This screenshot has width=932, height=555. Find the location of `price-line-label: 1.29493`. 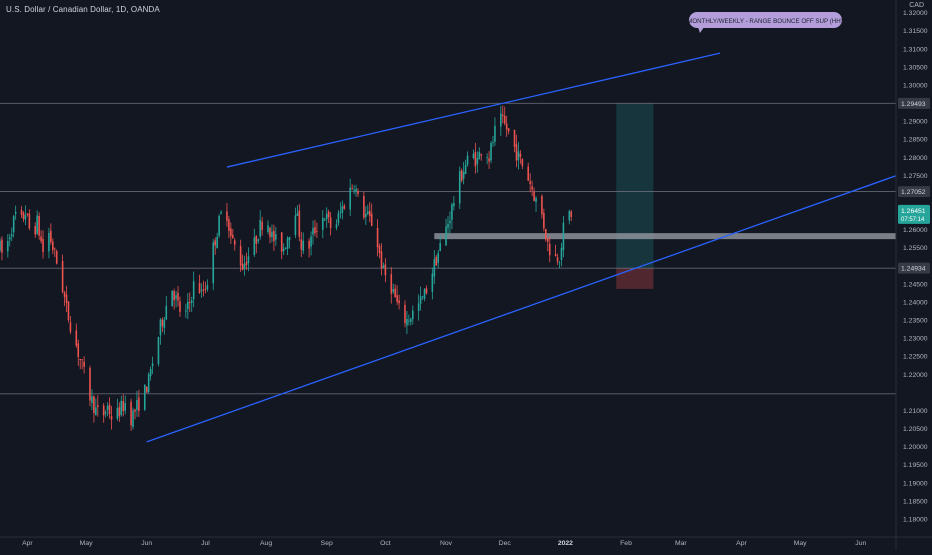

price-line-label: 1.29493 is located at coordinates (913, 104).